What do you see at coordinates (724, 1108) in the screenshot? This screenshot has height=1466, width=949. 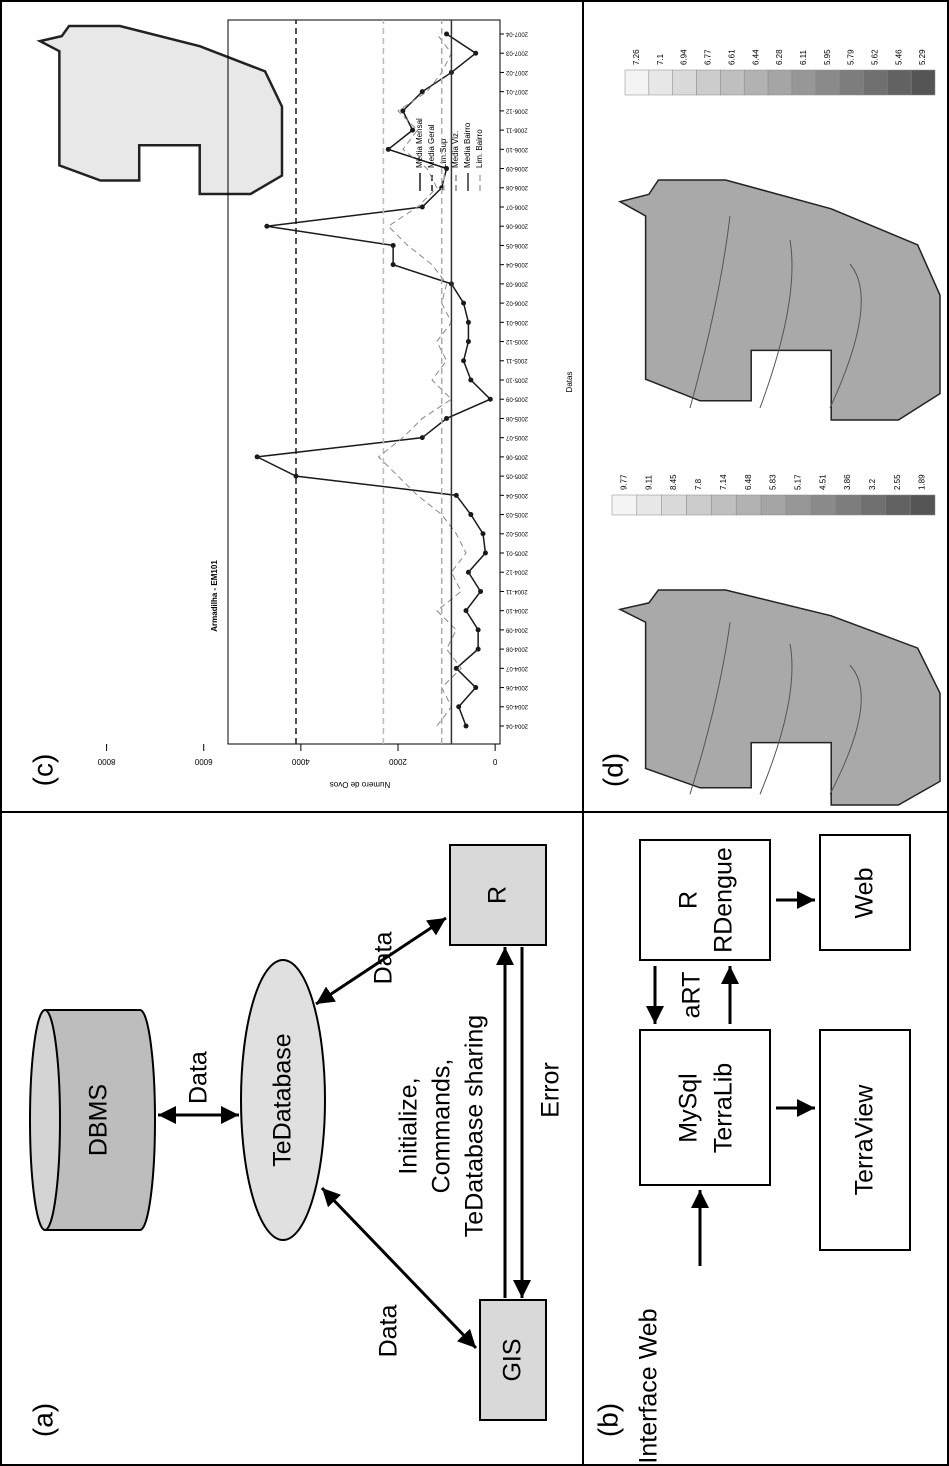 I see `node-label: TerraLib` at bounding box center [724, 1108].